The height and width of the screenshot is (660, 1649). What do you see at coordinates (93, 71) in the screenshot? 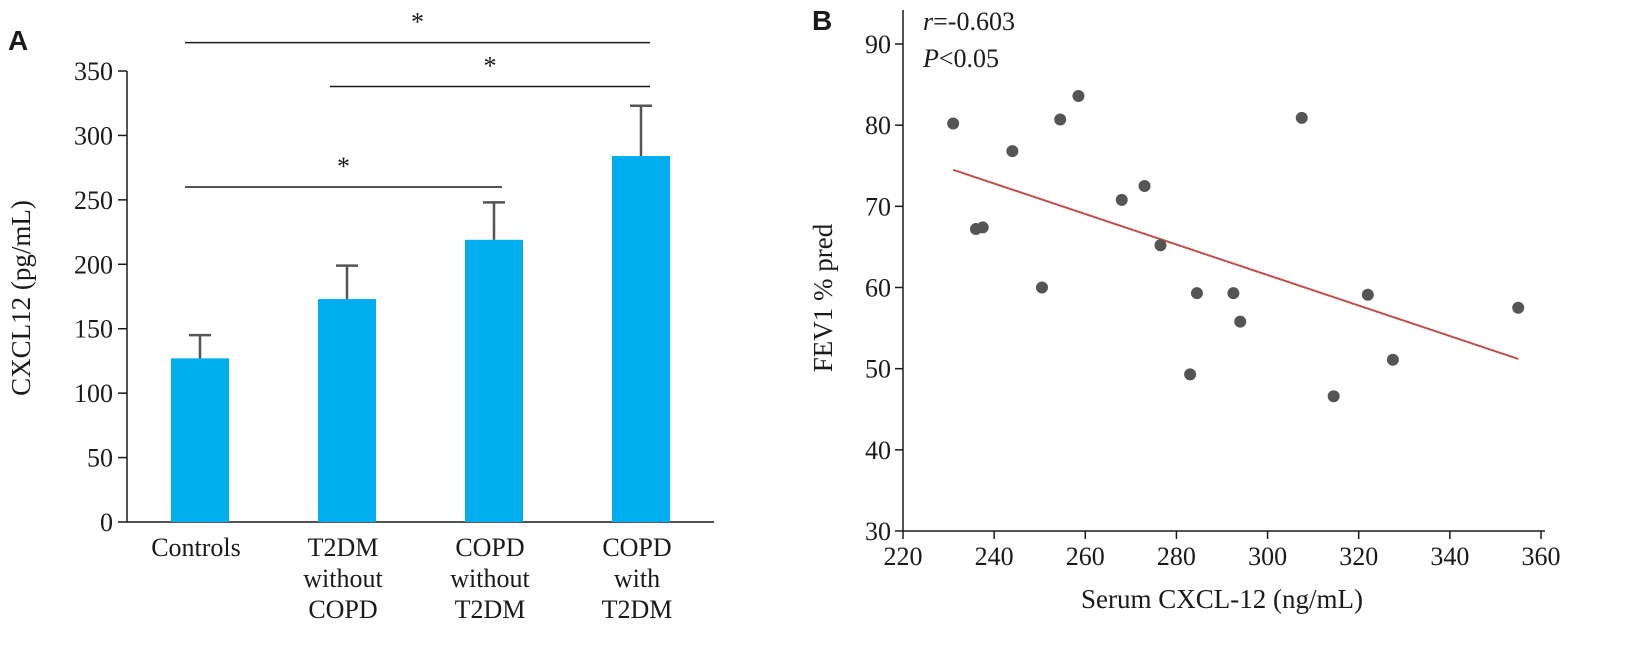
I see `y-tick-label: 350` at bounding box center [93, 71].